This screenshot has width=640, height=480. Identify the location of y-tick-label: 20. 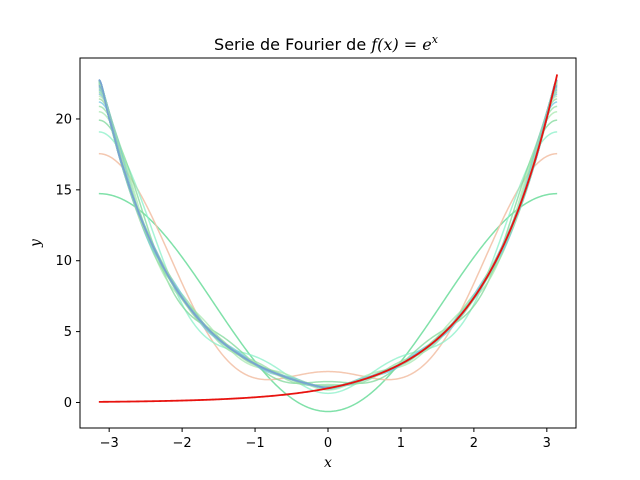
(63, 119).